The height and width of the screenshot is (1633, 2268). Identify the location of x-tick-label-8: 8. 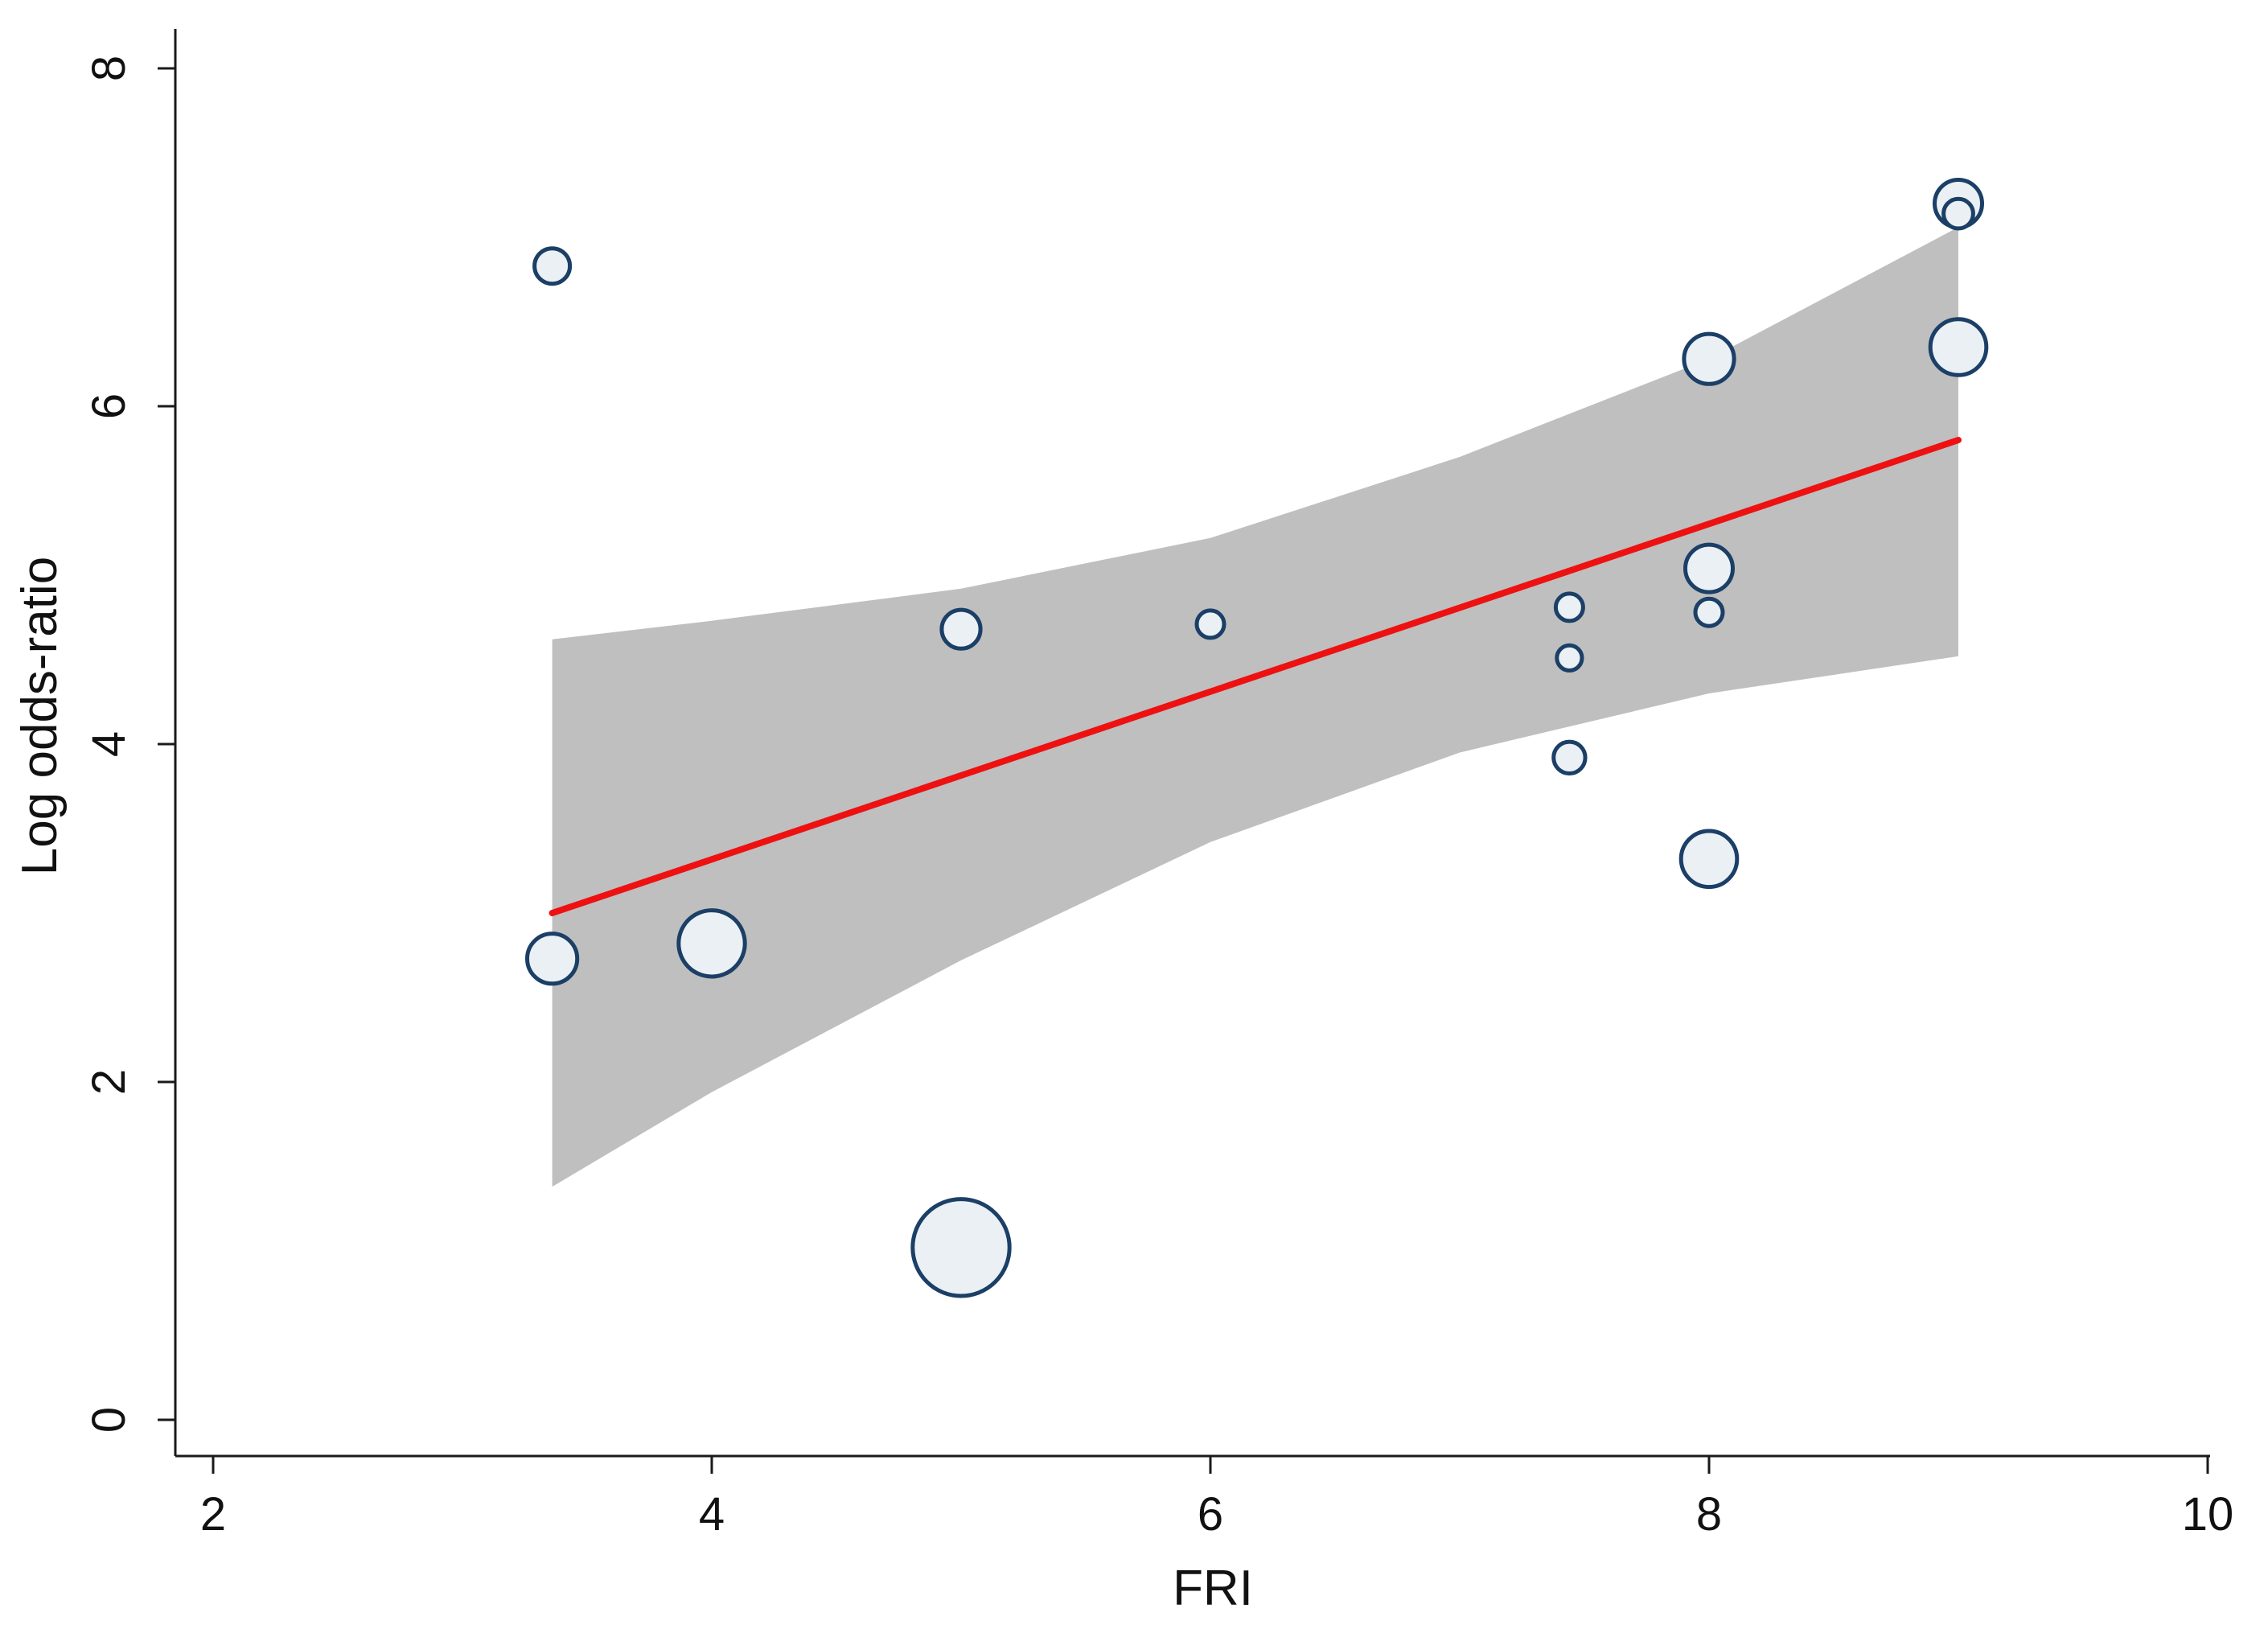
(1709, 1514).